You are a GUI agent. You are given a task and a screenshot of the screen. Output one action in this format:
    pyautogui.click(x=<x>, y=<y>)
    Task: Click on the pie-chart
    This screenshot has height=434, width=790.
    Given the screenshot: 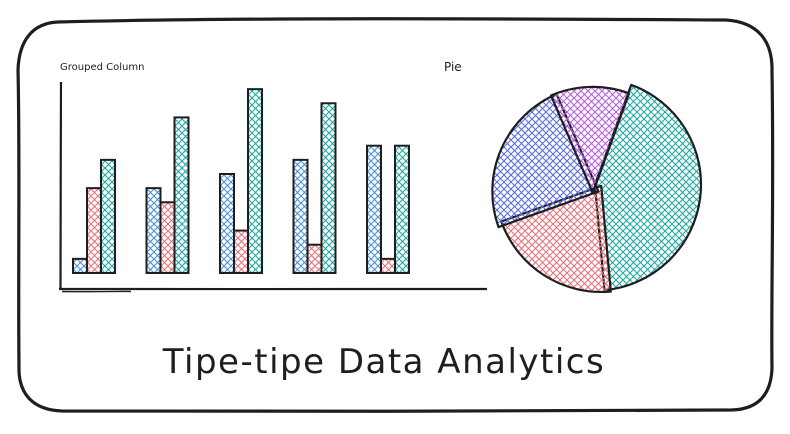 What is the action you would take?
    pyautogui.click(x=597, y=188)
    